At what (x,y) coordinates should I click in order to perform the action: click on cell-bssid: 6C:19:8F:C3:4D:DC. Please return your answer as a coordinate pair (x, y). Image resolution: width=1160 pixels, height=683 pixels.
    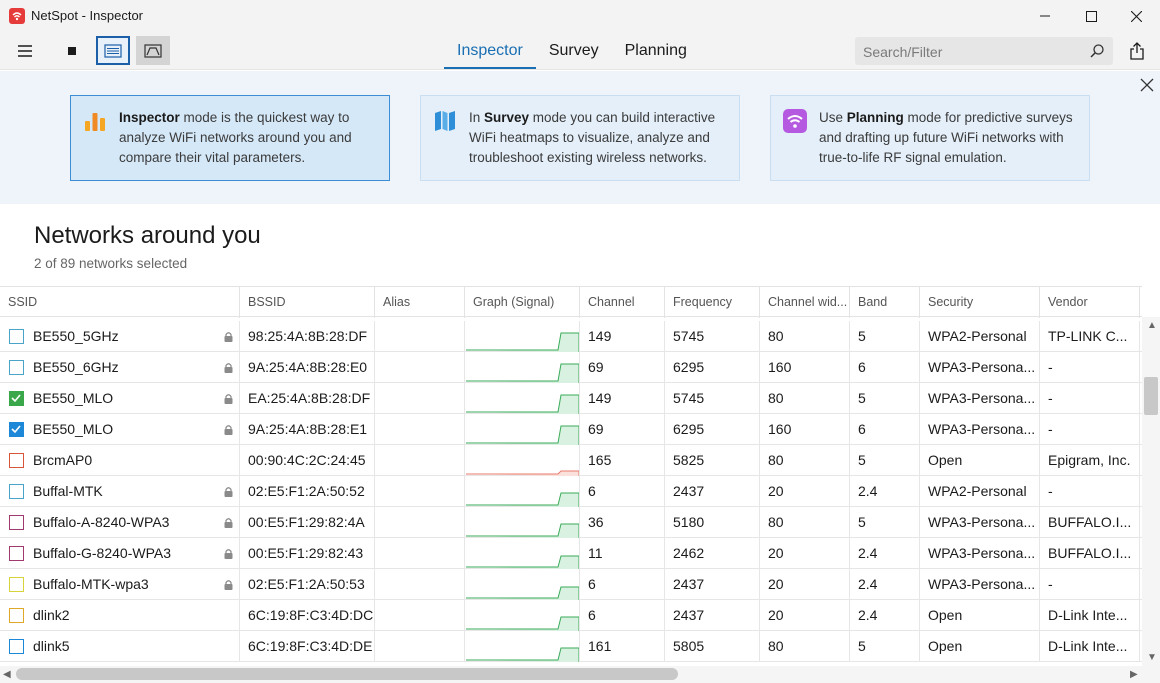
    Looking at the image, I should click on (307, 615).